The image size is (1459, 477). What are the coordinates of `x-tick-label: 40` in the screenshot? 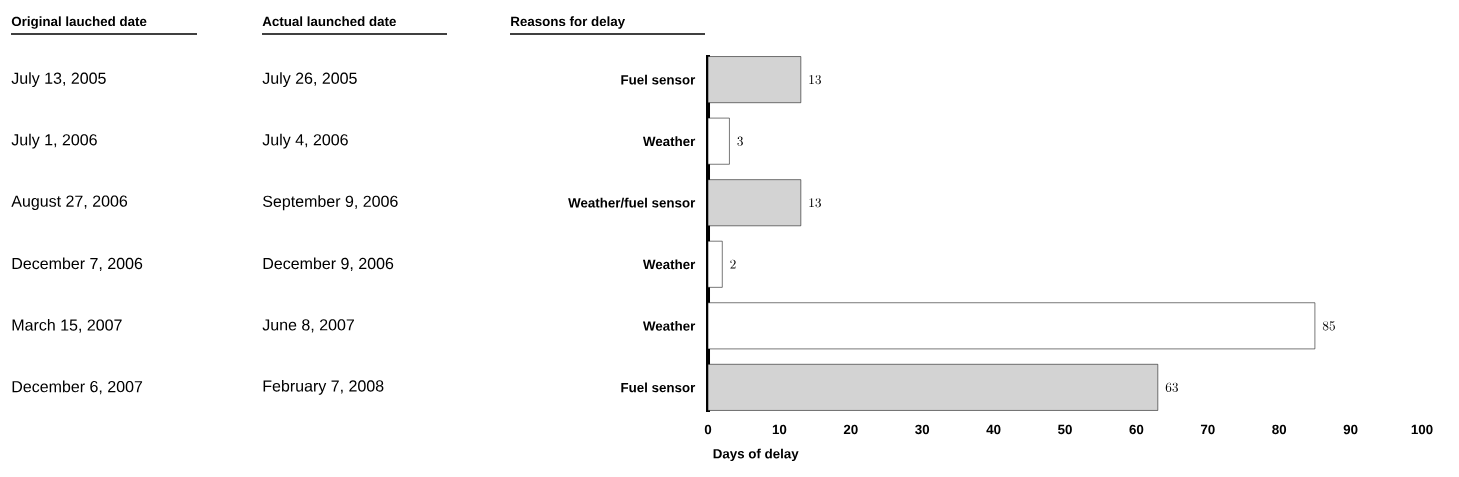 It's located at (993, 429).